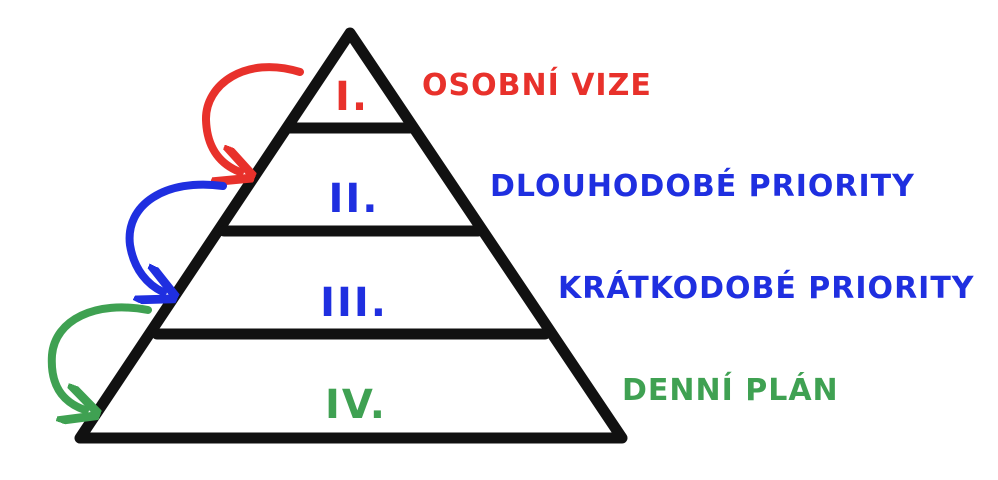  Describe the element at coordinates (766, 288) in the screenshot. I see `tier-label-3: KRÁTKODOBÉ PRIORITY` at that location.